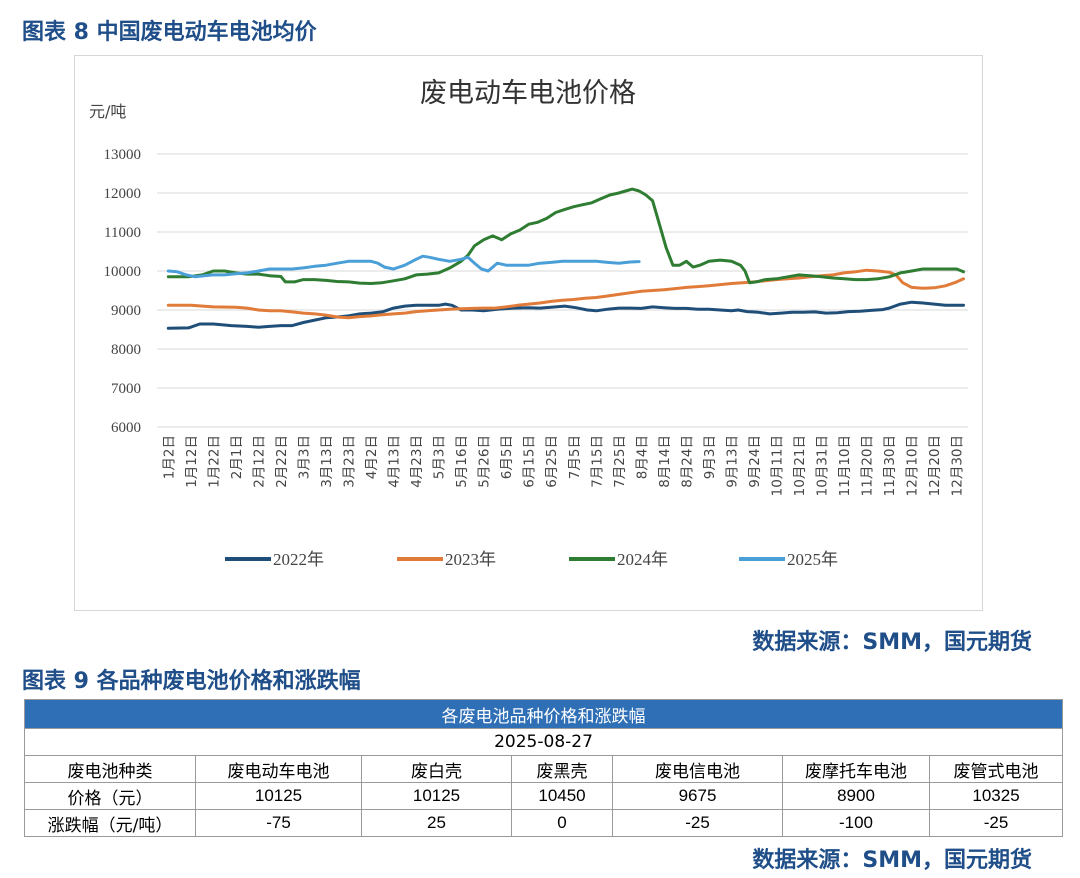 The width and height of the screenshot is (1080, 878). What do you see at coordinates (123, 155) in the screenshot?
I see `y-tick-label: 13000` at bounding box center [123, 155].